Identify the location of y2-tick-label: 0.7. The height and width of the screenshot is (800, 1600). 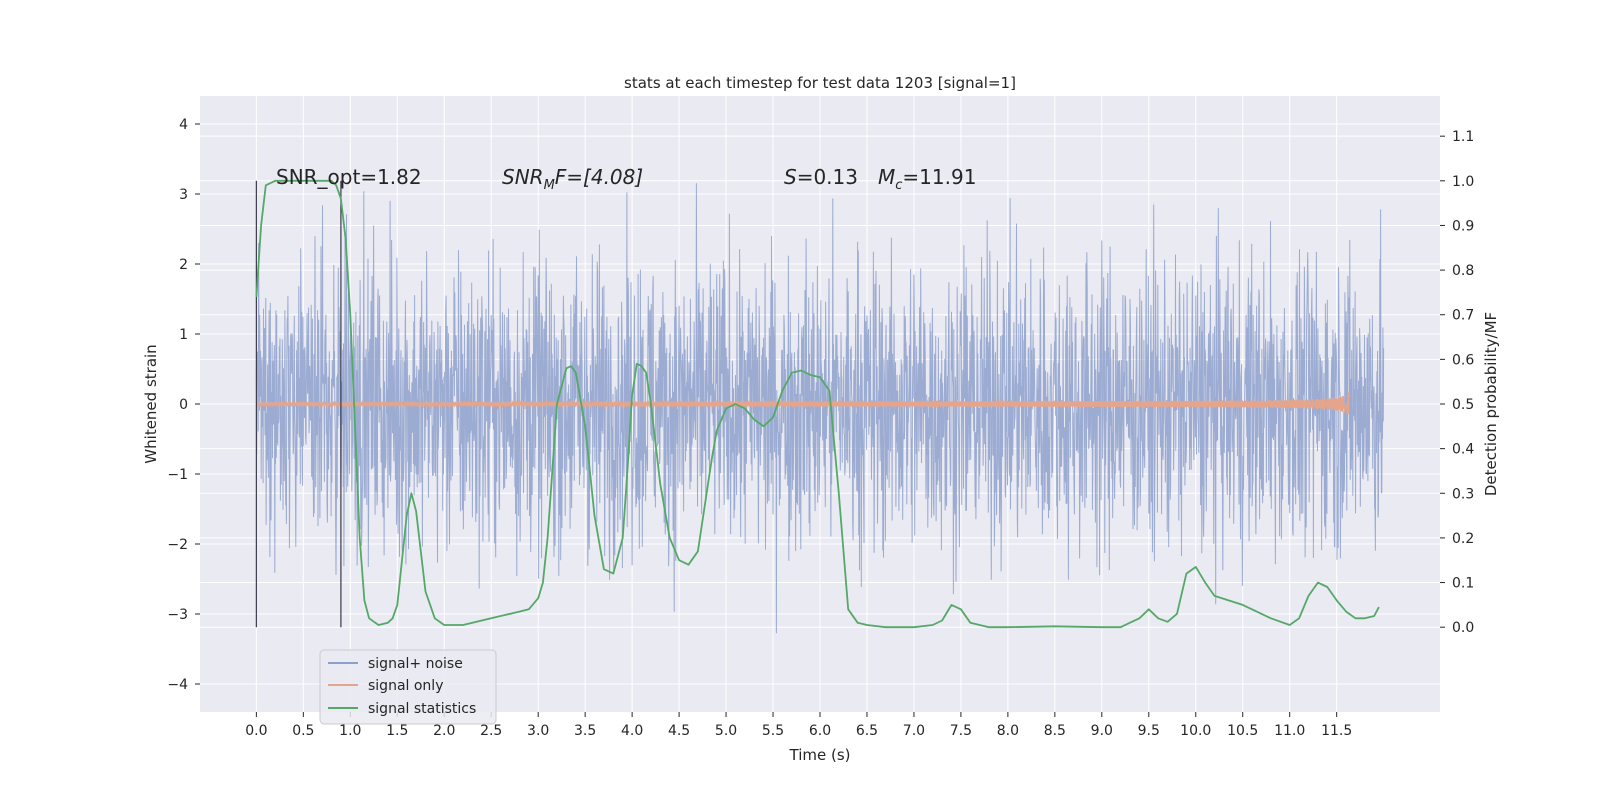
(1463, 316).